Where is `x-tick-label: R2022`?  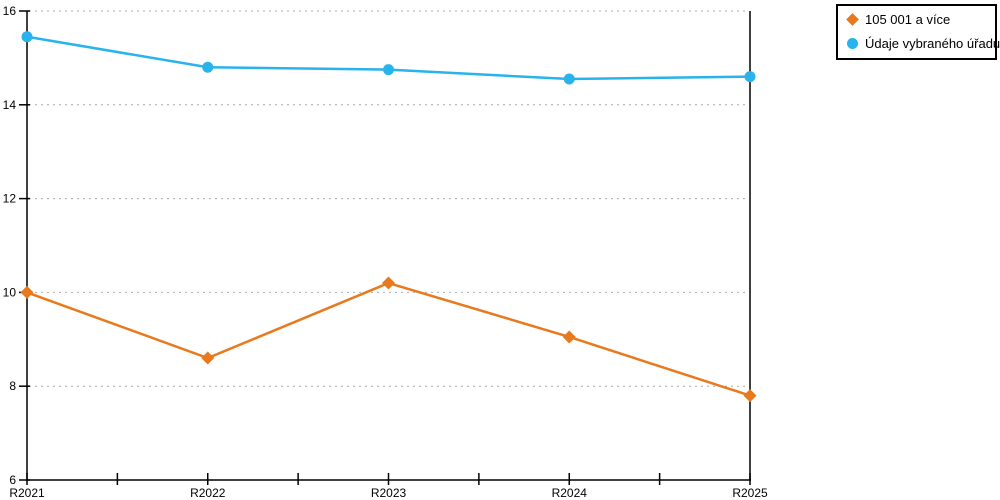
x-tick-label: R2022 is located at coordinates (208, 493).